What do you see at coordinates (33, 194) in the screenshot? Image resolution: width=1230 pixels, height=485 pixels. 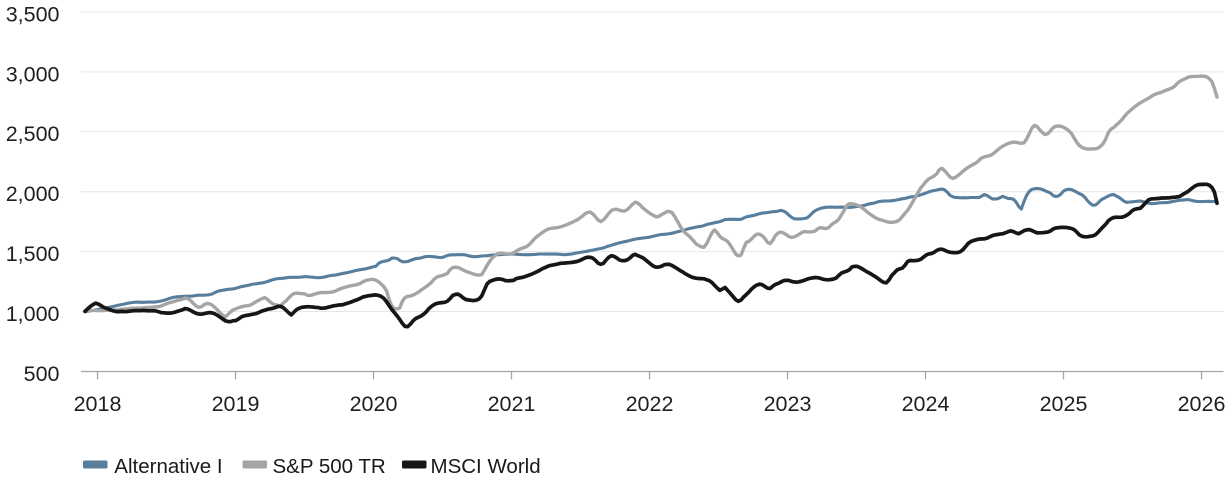 I see `svg-text: 2,000` at bounding box center [33, 194].